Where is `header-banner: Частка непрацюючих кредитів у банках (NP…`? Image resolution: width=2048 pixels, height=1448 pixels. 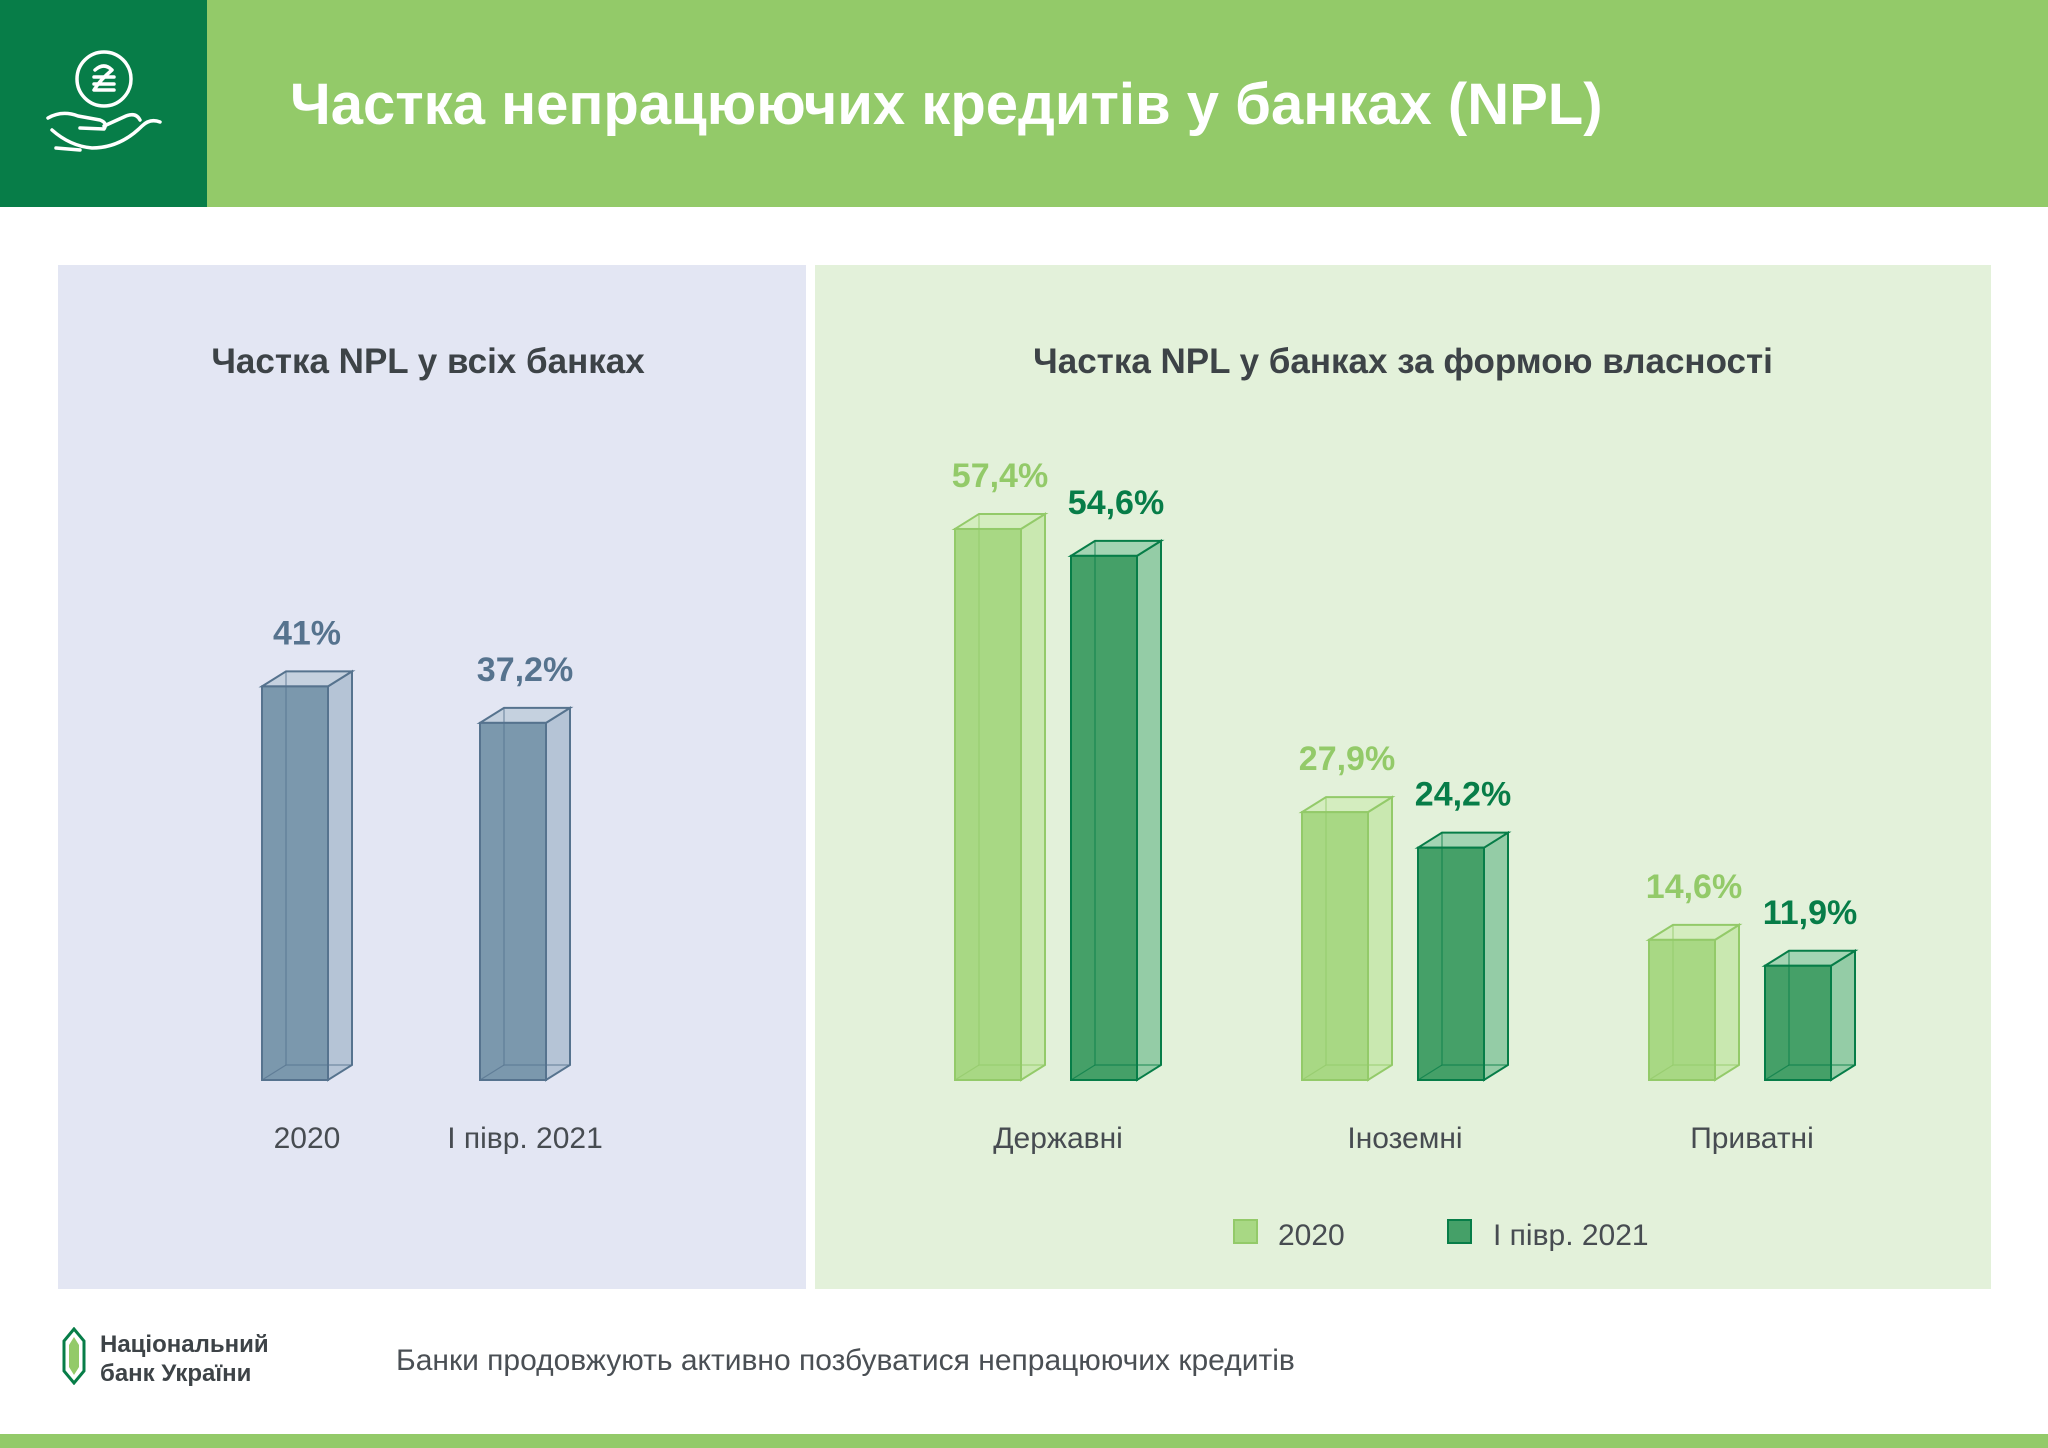
header-banner: Частка непрацюючих кредитів у банках (NP… is located at coordinates (1024, 103).